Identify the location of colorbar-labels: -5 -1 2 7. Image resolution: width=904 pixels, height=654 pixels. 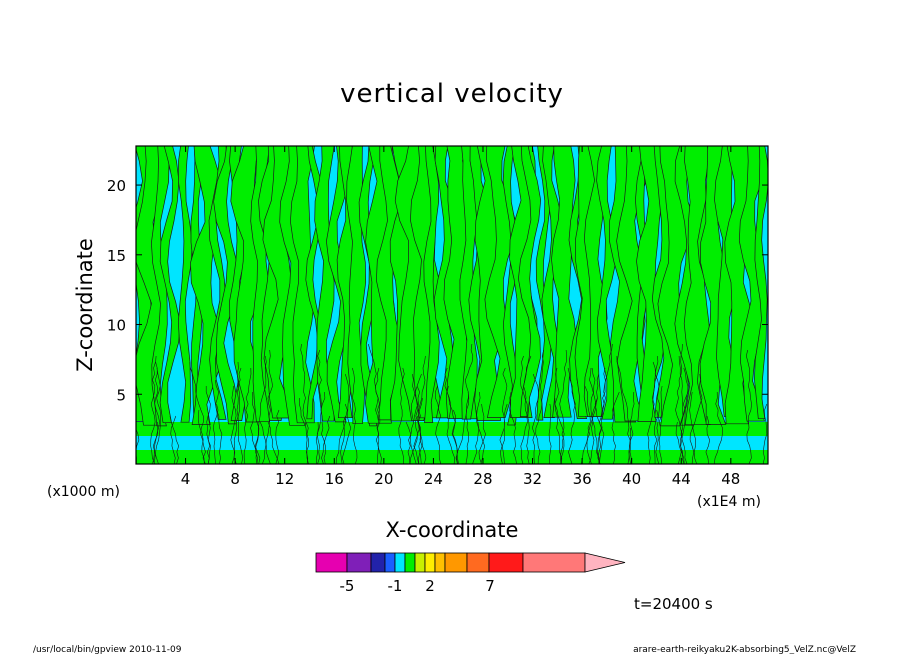
(417, 586).